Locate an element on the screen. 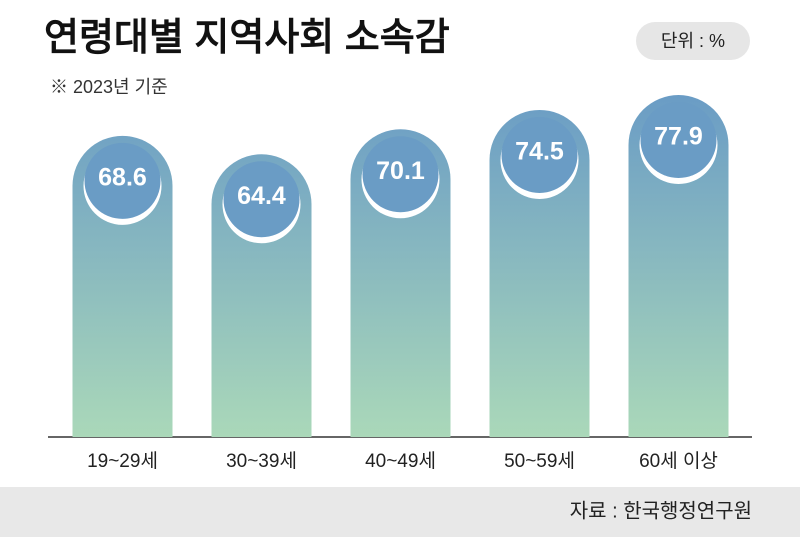  value-label: 74.5 is located at coordinates (539, 152).